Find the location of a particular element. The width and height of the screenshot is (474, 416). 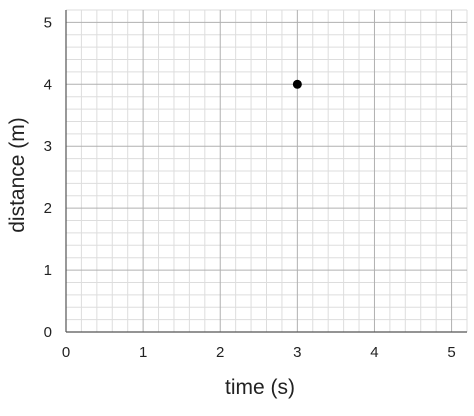

x-axis-title: time (s) is located at coordinates (260, 387).